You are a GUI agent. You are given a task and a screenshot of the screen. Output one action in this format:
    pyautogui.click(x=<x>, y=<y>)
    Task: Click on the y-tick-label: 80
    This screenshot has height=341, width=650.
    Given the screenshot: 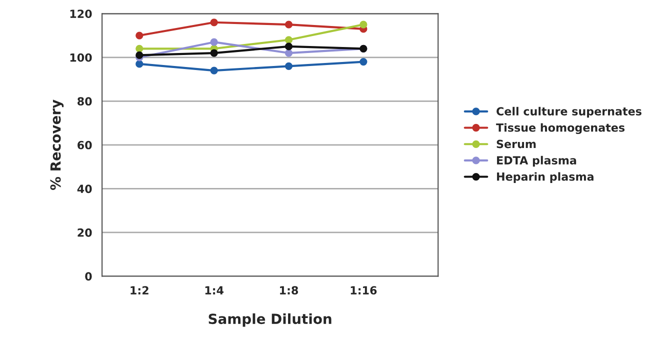 What is the action you would take?
    pyautogui.click(x=85, y=101)
    